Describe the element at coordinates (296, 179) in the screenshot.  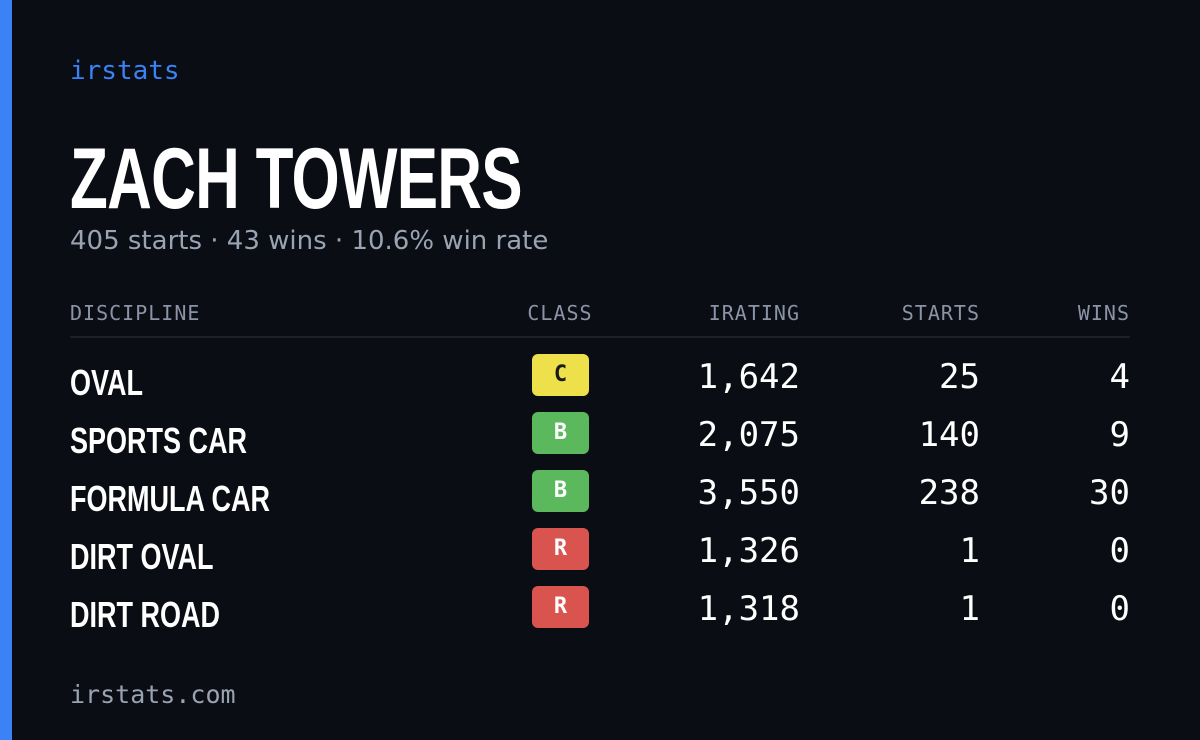
I see `driver-name: ZACH TOWERS` at that location.